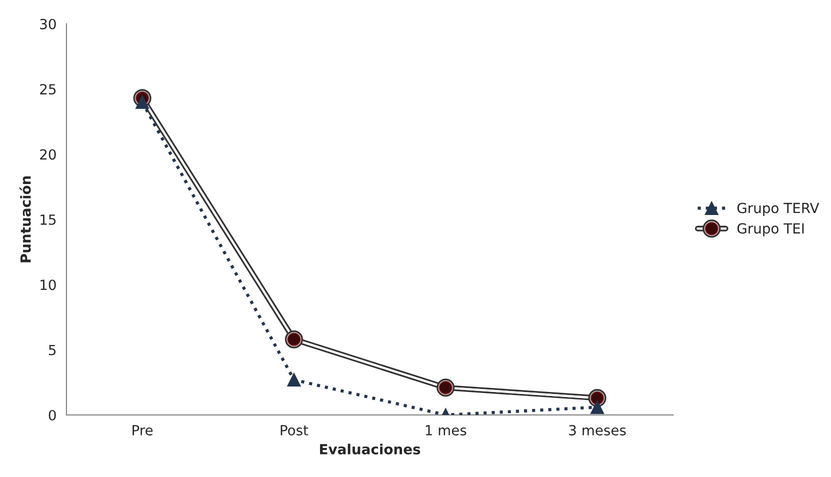 The height and width of the screenshot is (477, 831). What do you see at coordinates (52, 350) in the screenshot?
I see `y-tick-label: 5` at bounding box center [52, 350].